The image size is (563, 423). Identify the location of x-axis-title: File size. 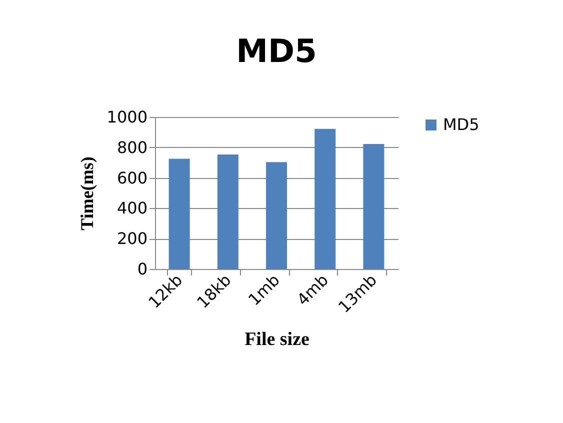
(277, 339).